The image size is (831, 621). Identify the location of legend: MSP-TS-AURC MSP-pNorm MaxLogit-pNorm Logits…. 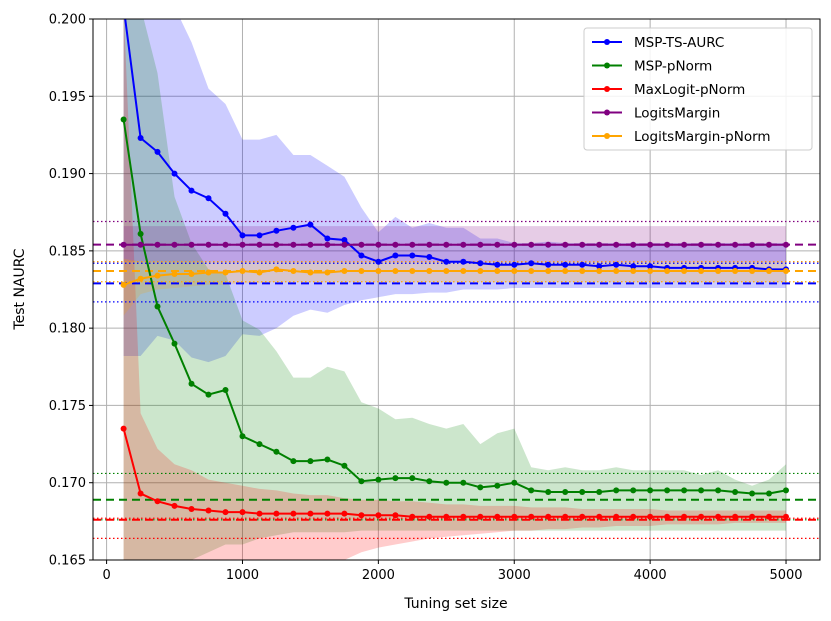
(698, 89).